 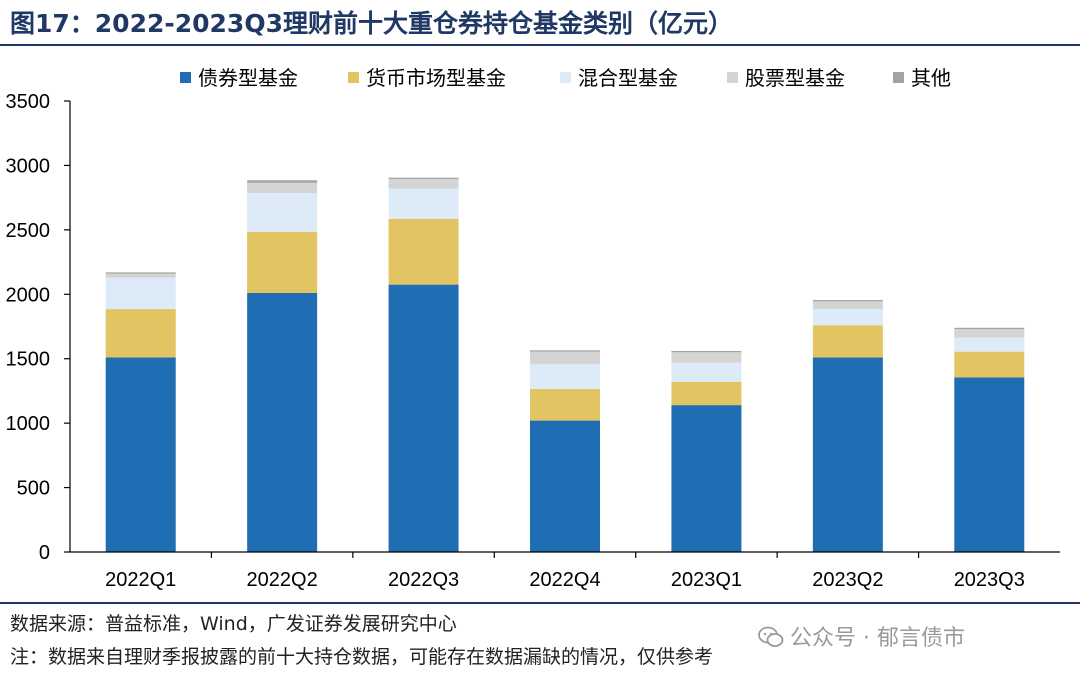 I want to click on title-bar: 图17：2022-2023Q3理财前十大重仓券持仓基金类别（亿元）, so click(x=540, y=23).